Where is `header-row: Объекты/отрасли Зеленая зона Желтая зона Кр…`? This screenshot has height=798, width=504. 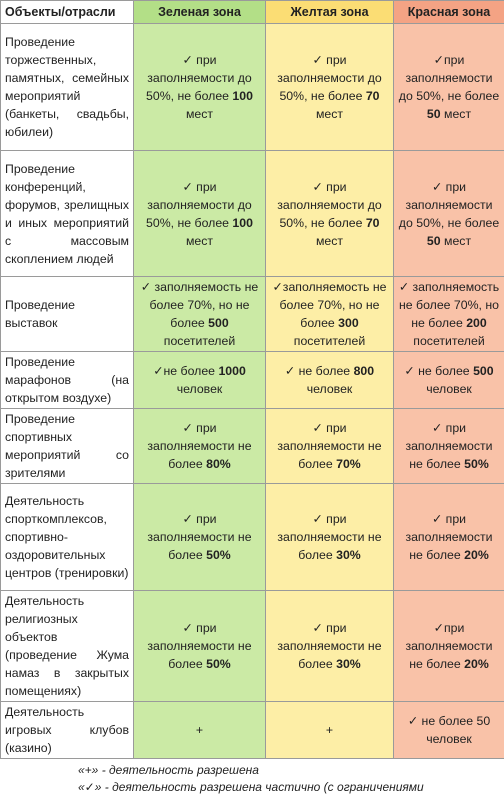
header-row: Объекты/отрасли Зеленая зона Желтая зона Кр… is located at coordinates (252, 12).